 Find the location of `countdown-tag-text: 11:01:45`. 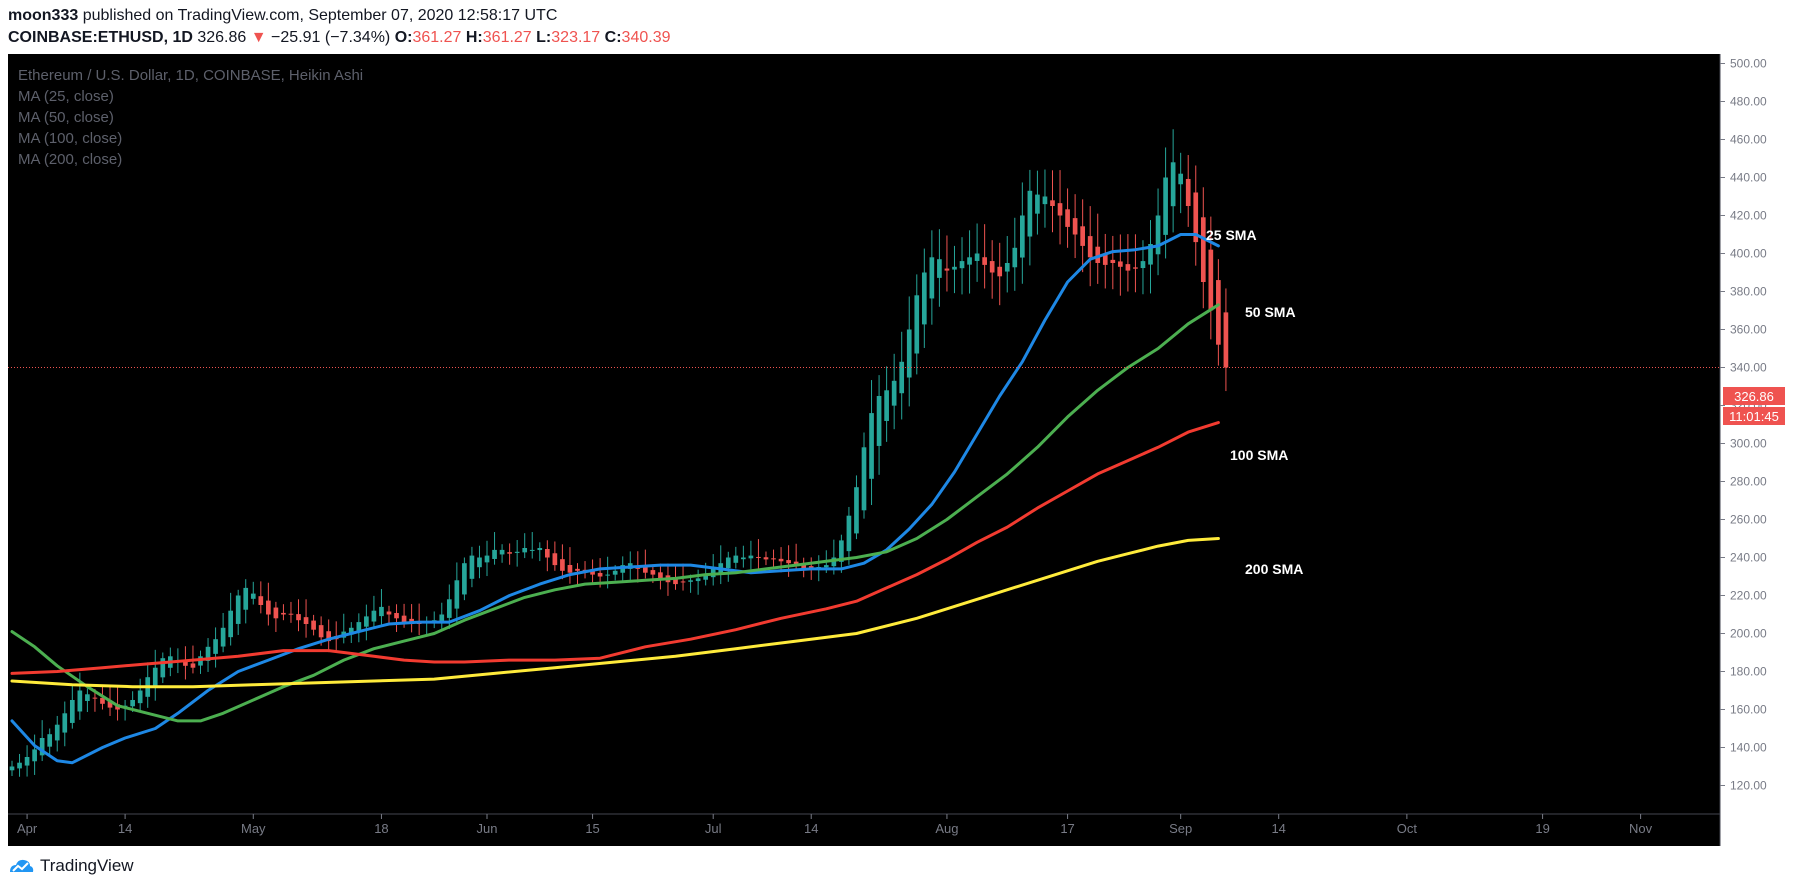

countdown-tag-text: 11:01:45 is located at coordinates (1754, 416).